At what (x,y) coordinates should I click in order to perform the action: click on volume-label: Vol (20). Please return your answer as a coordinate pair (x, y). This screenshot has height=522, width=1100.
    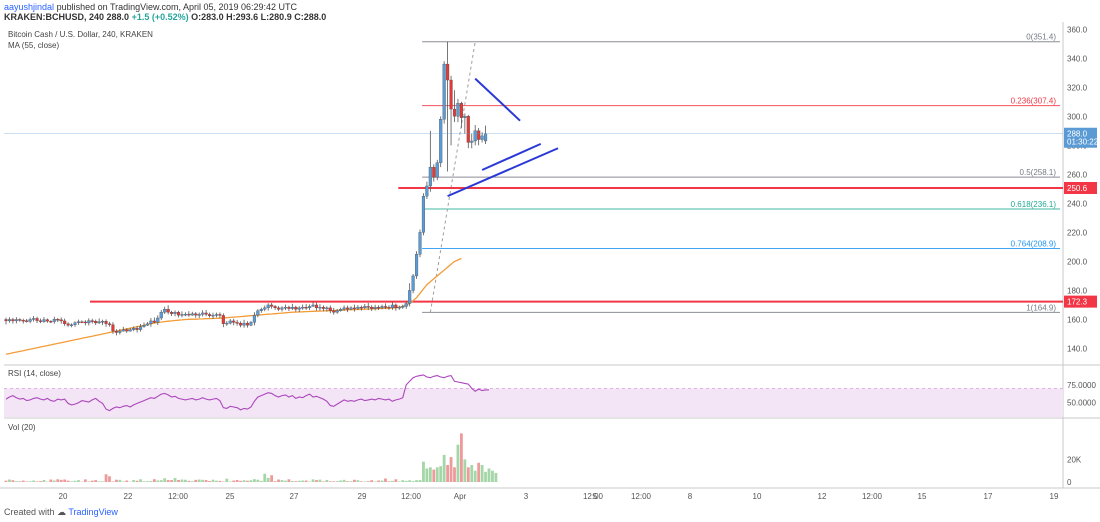
    Looking at the image, I should click on (22, 427).